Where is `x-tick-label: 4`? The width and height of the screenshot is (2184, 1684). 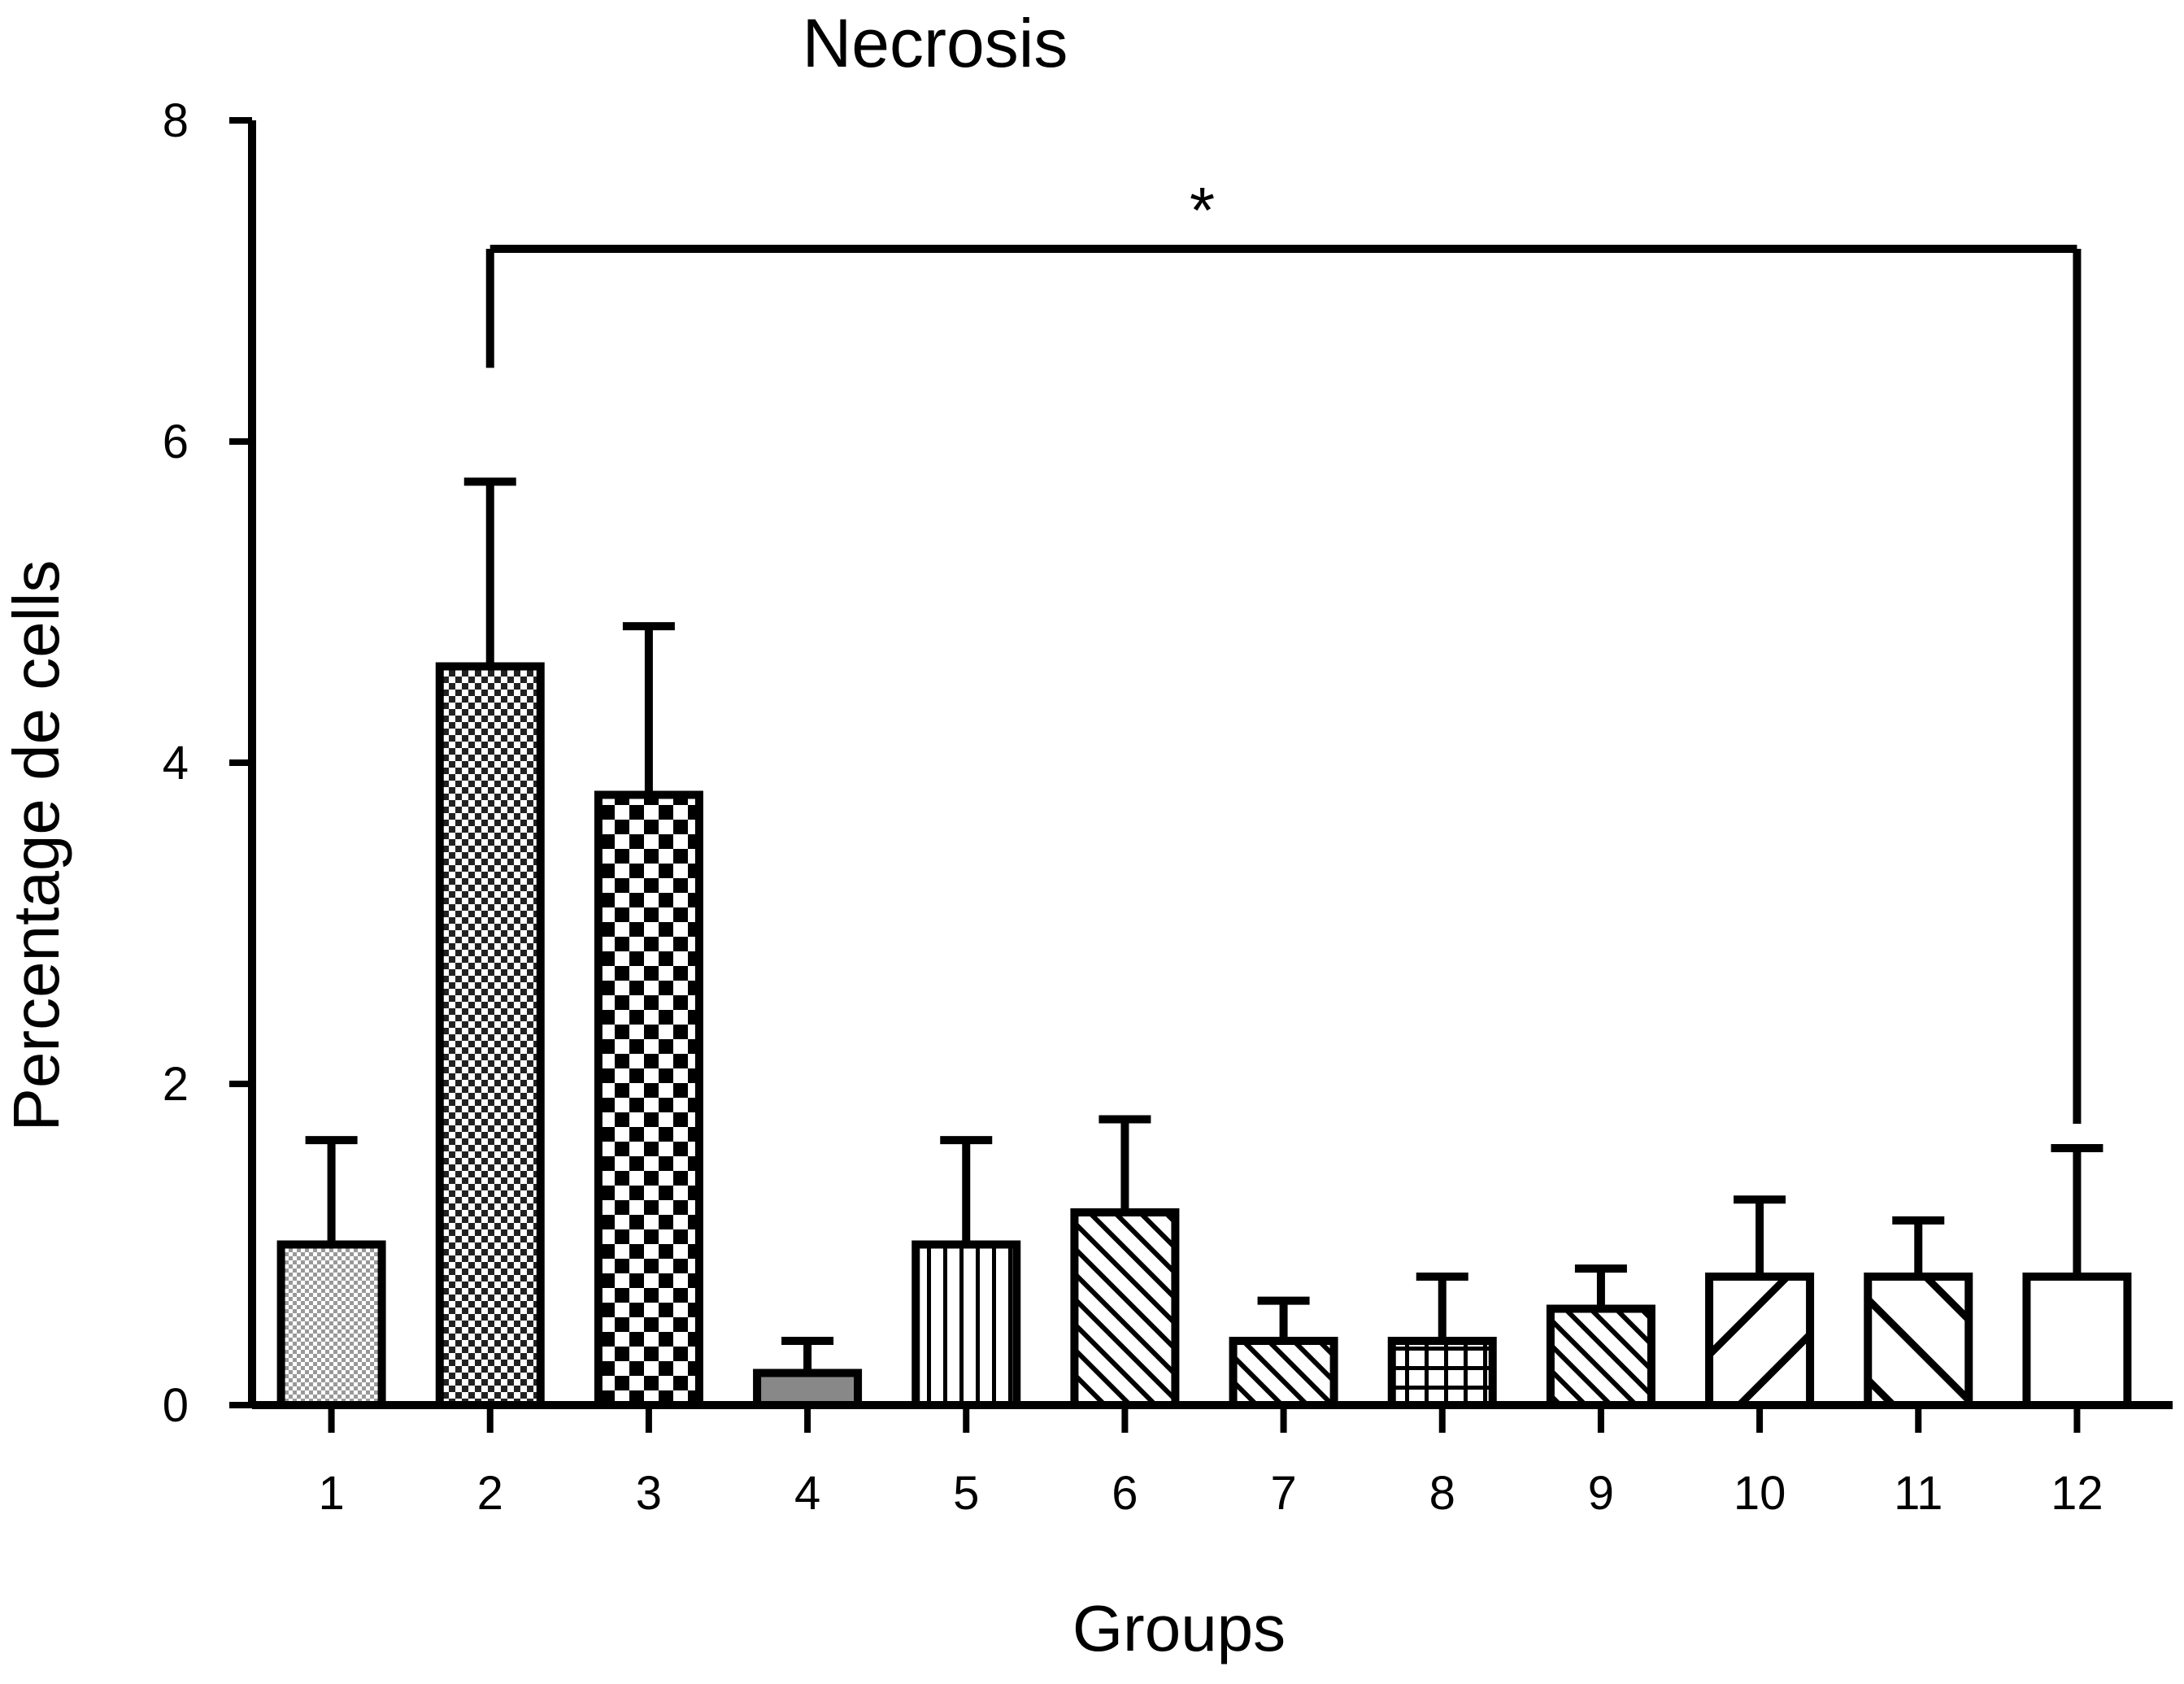
x-tick-label: 4 is located at coordinates (807, 1493).